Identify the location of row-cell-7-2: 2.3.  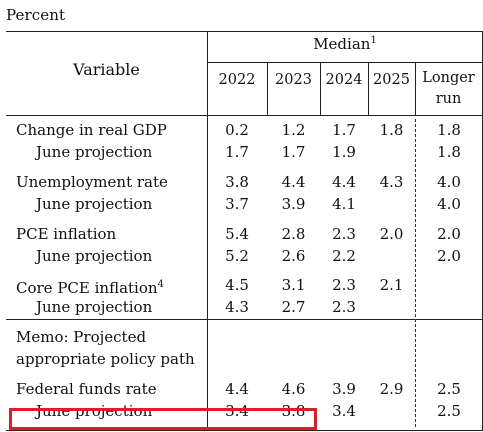
(344, 307).